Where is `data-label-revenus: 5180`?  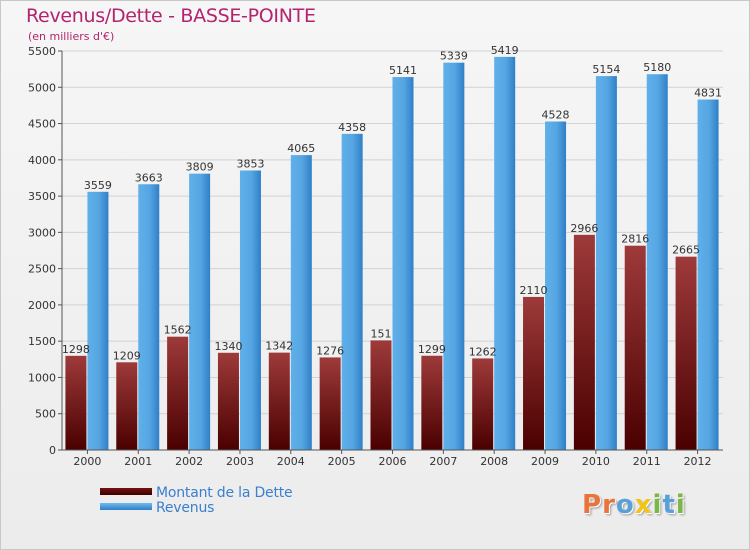
data-label-revenus: 5180 is located at coordinates (657, 67).